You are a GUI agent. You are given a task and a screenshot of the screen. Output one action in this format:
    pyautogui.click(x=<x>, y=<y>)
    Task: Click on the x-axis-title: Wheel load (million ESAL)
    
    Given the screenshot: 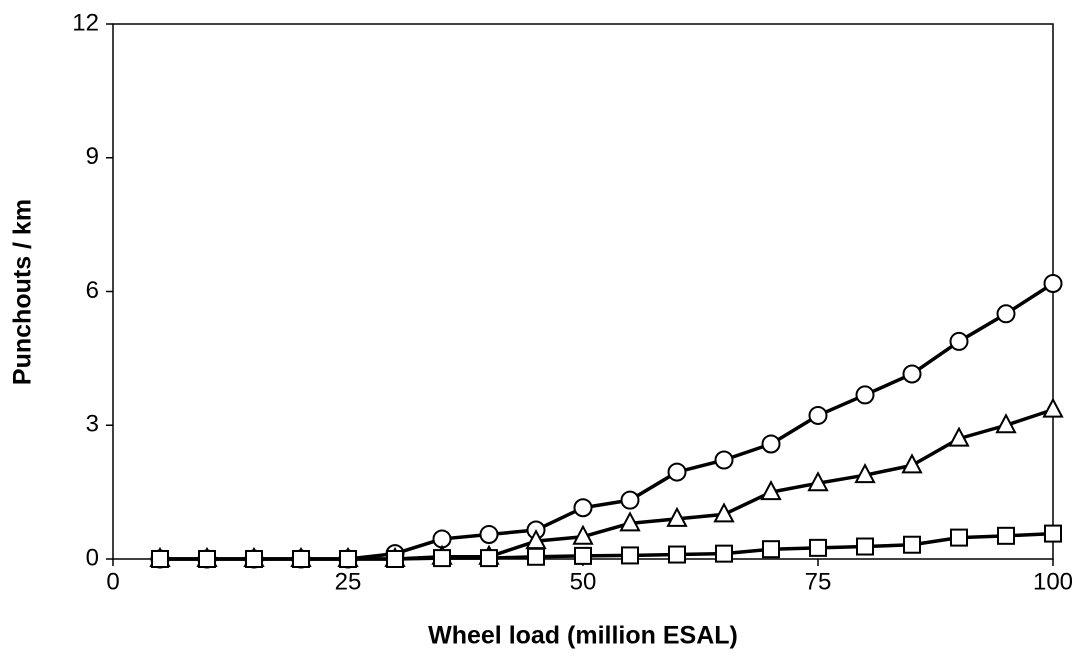 What is the action you would take?
    pyautogui.click(x=583, y=636)
    